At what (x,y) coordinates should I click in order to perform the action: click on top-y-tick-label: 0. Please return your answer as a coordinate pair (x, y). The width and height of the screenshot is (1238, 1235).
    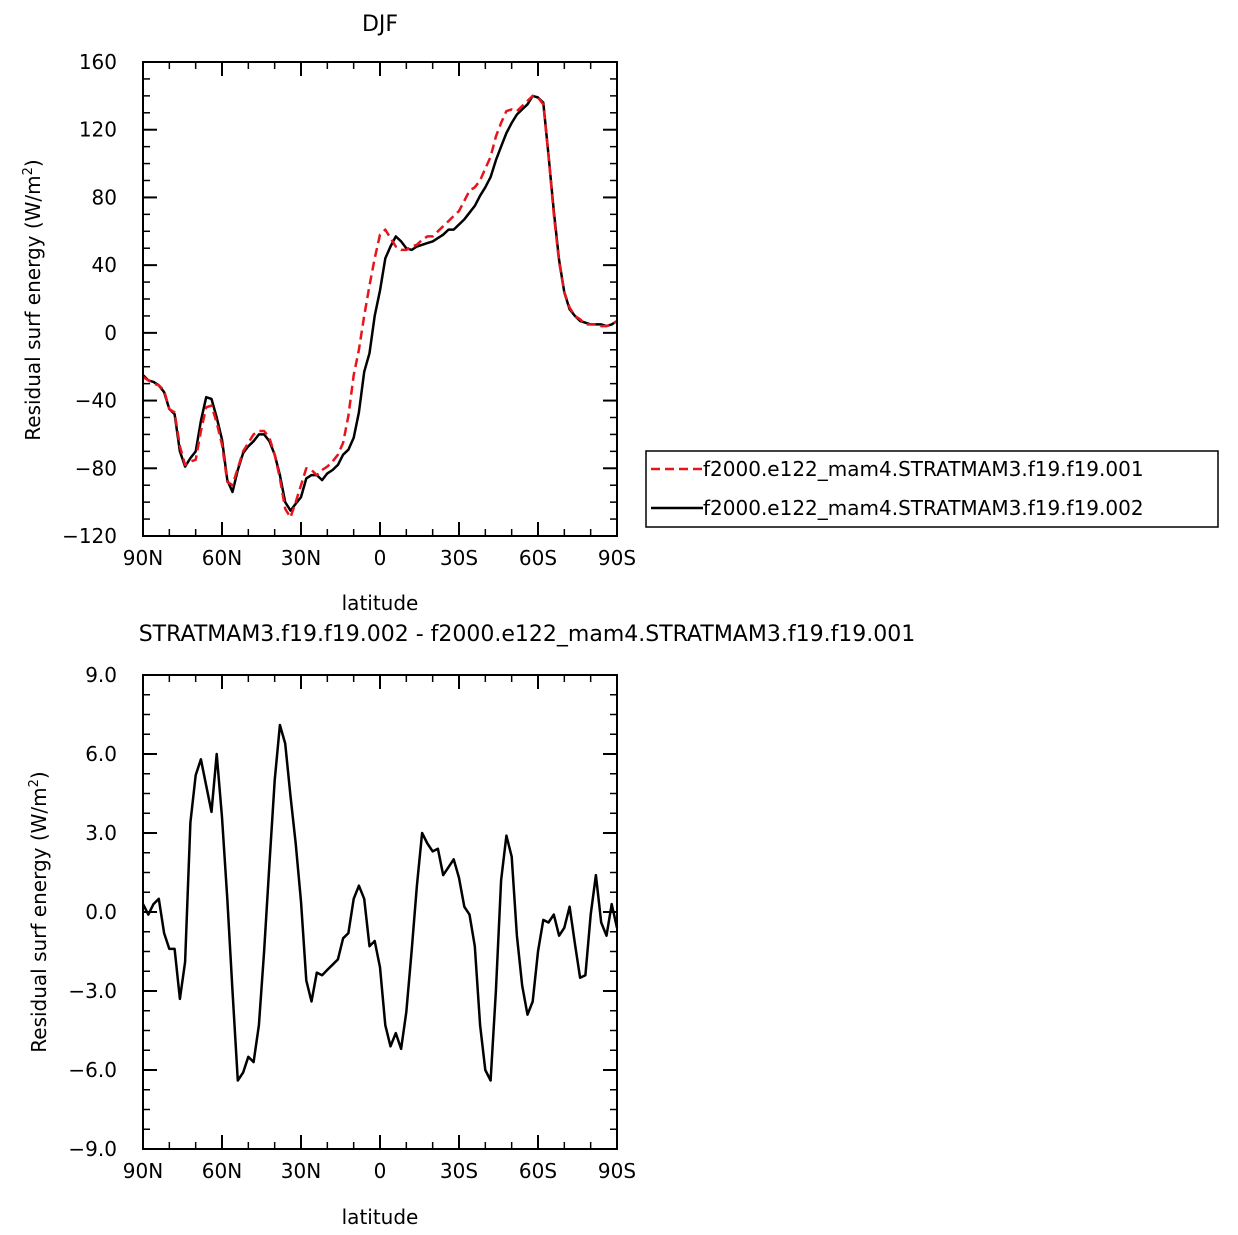
    Looking at the image, I should click on (110, 333).